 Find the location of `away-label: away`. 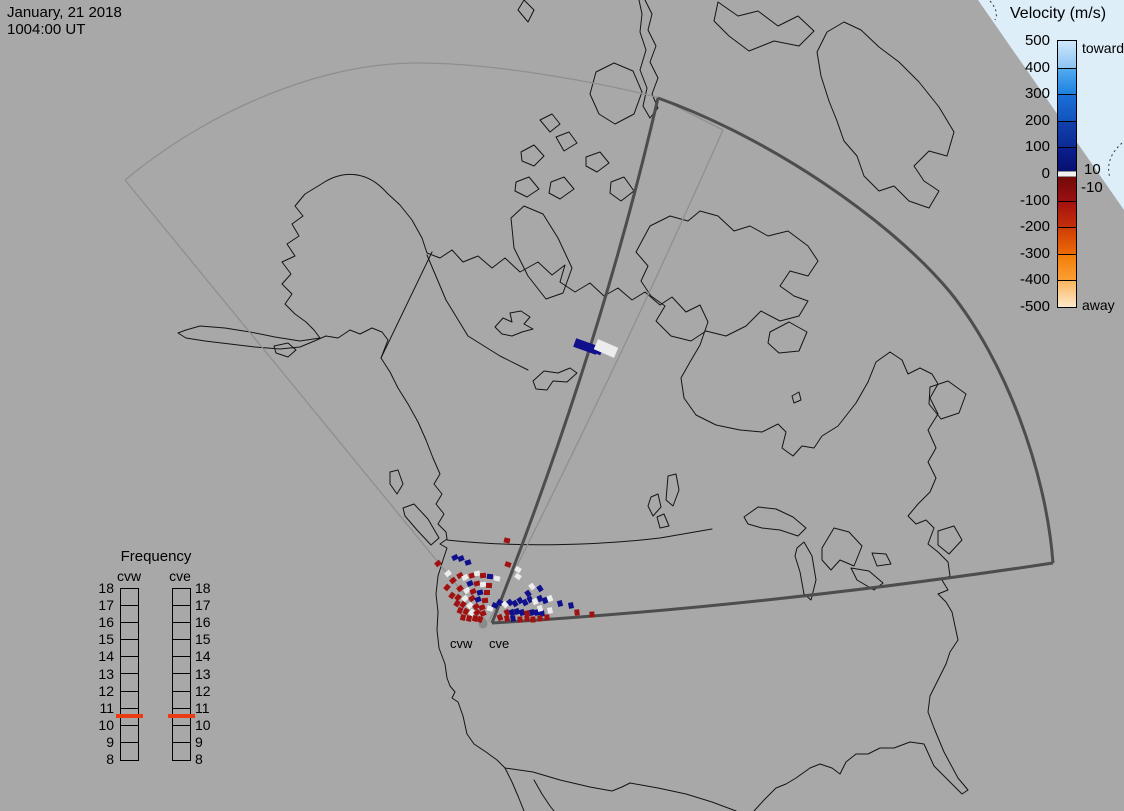

away-label: away is located at coordinates (1098, 305).